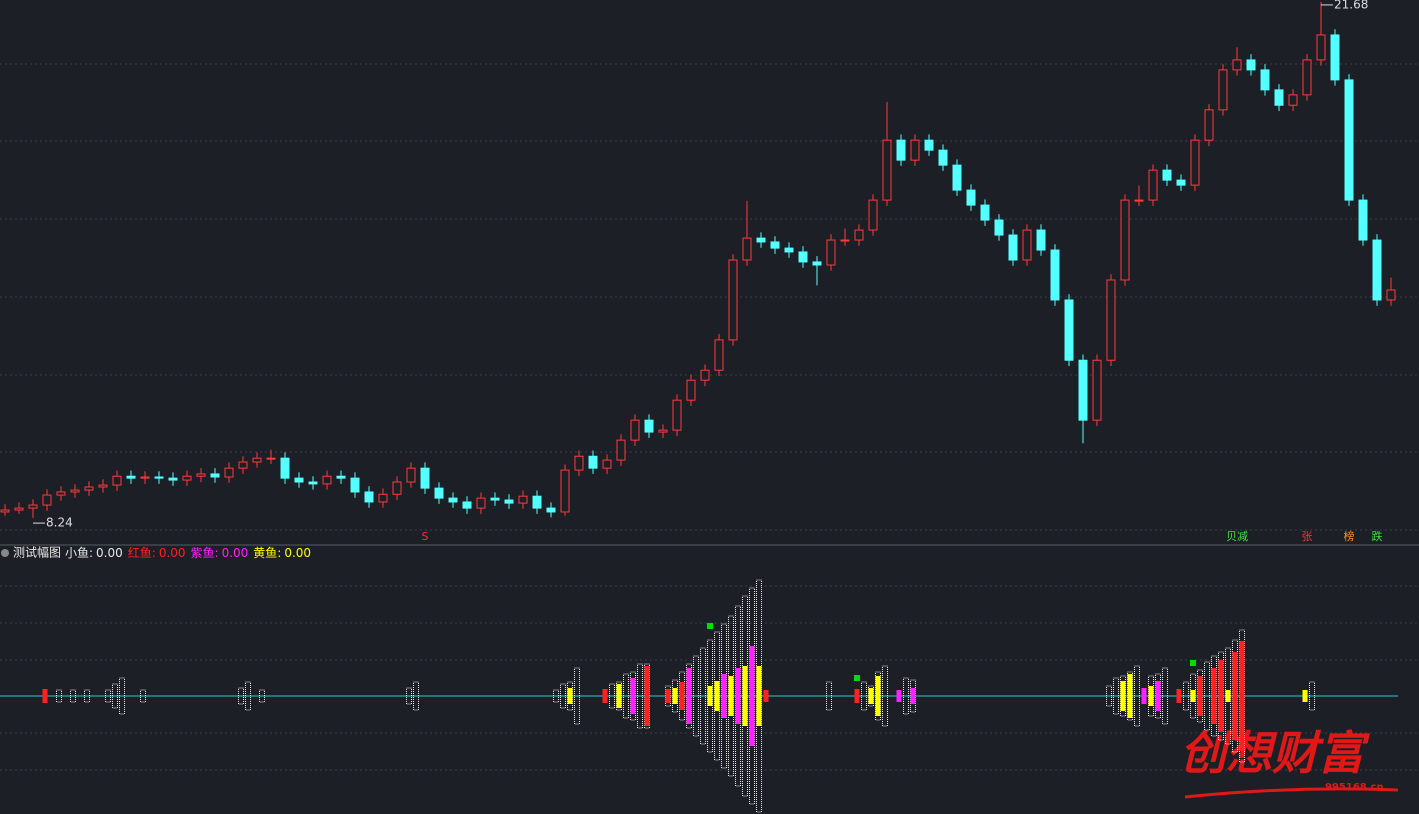 The width and height of the screenshot is (1419, 814). Describe the element at coordinates (205, 553) in the screenshot. I see `legend-name: 紫鱼:` at that location.